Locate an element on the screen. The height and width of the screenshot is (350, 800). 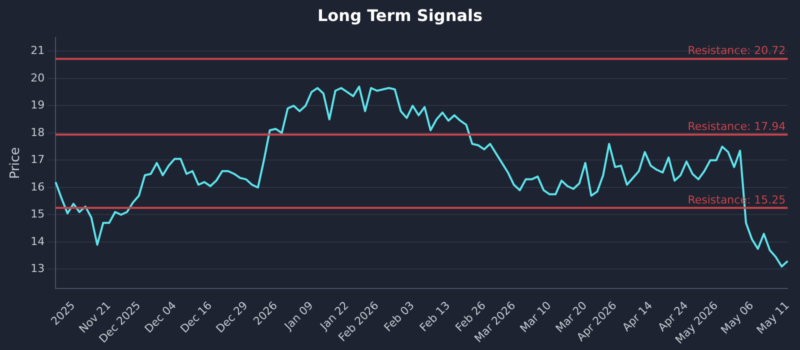
y-tick-label: 18 is located at coordinates (37, 132).